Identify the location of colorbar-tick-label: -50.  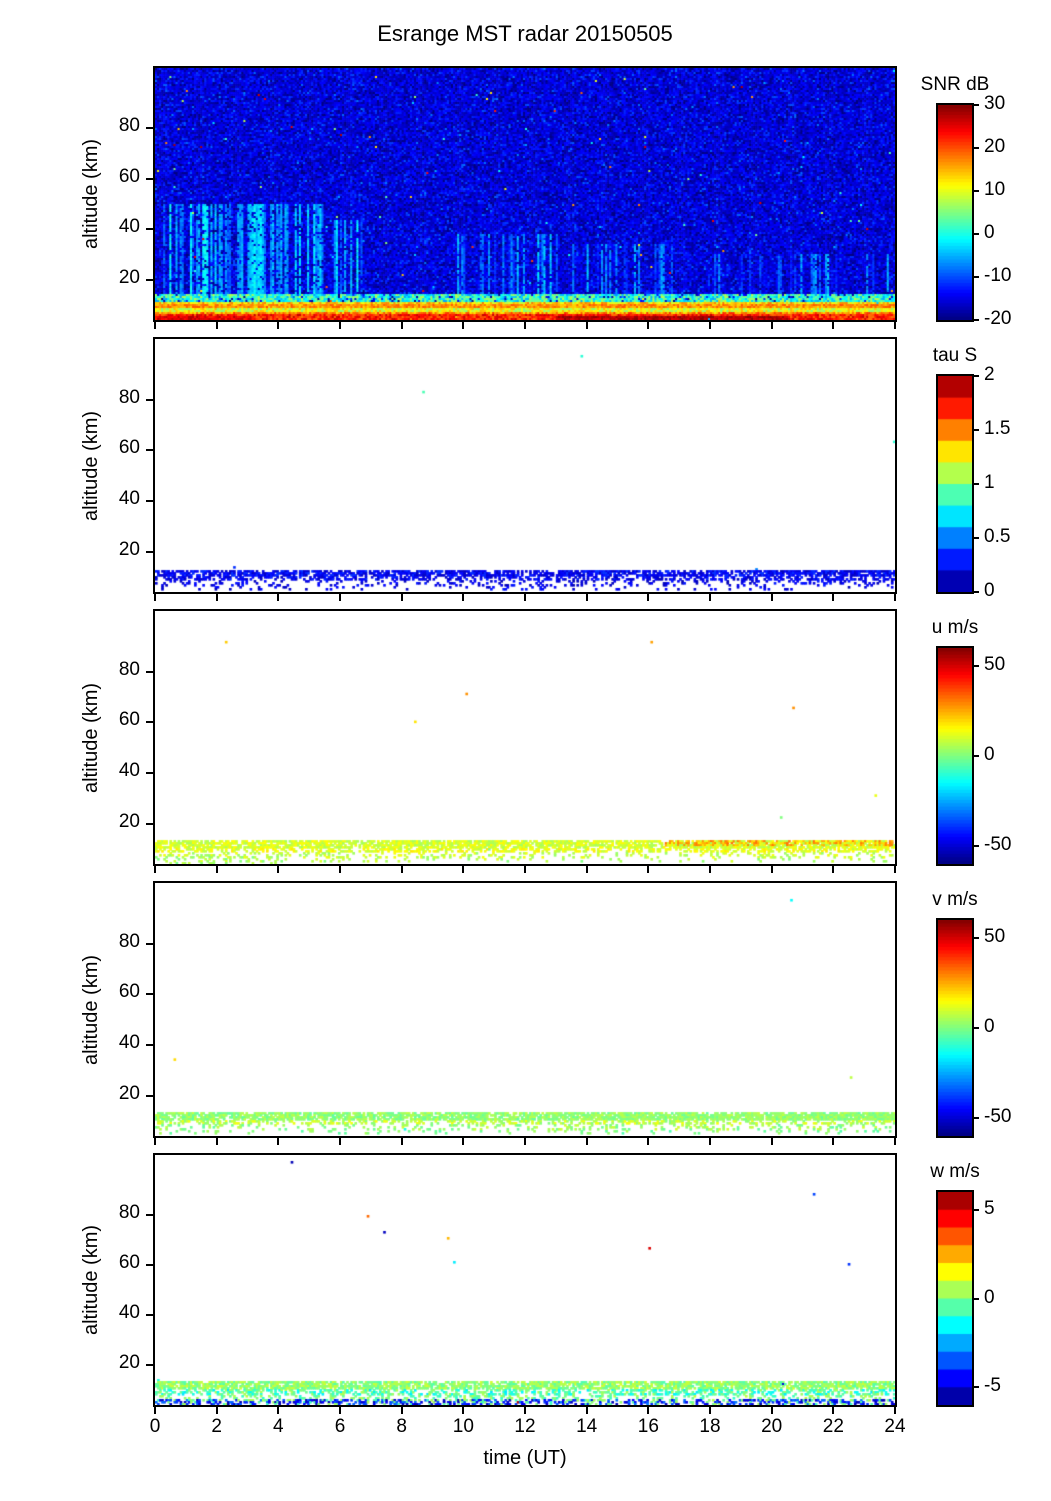
(998, 844).